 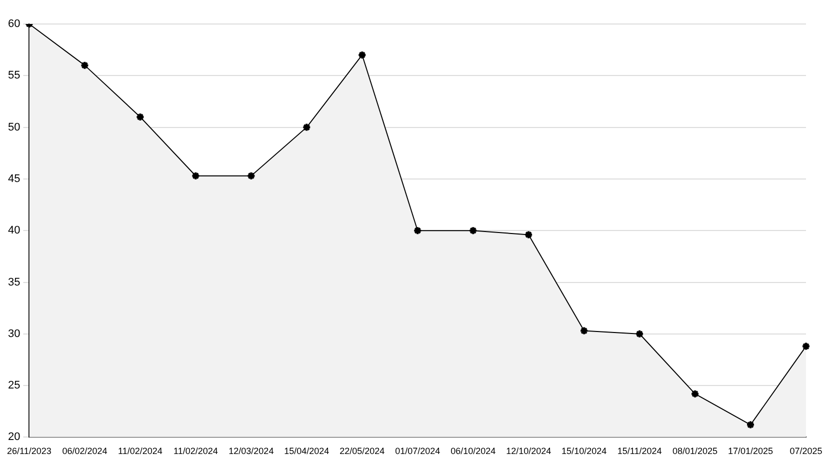 What do you see at coordinates (14, 24) in the screenshot?
I see `y-tick-label: 60` at bounding box center [14, 24].